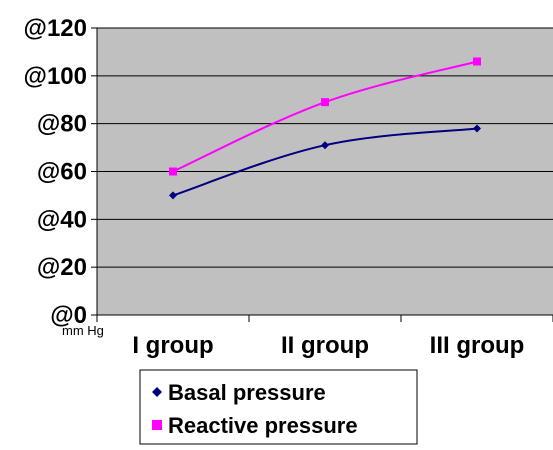  I want to click on y-tick-label: @60, so click(62, 172).